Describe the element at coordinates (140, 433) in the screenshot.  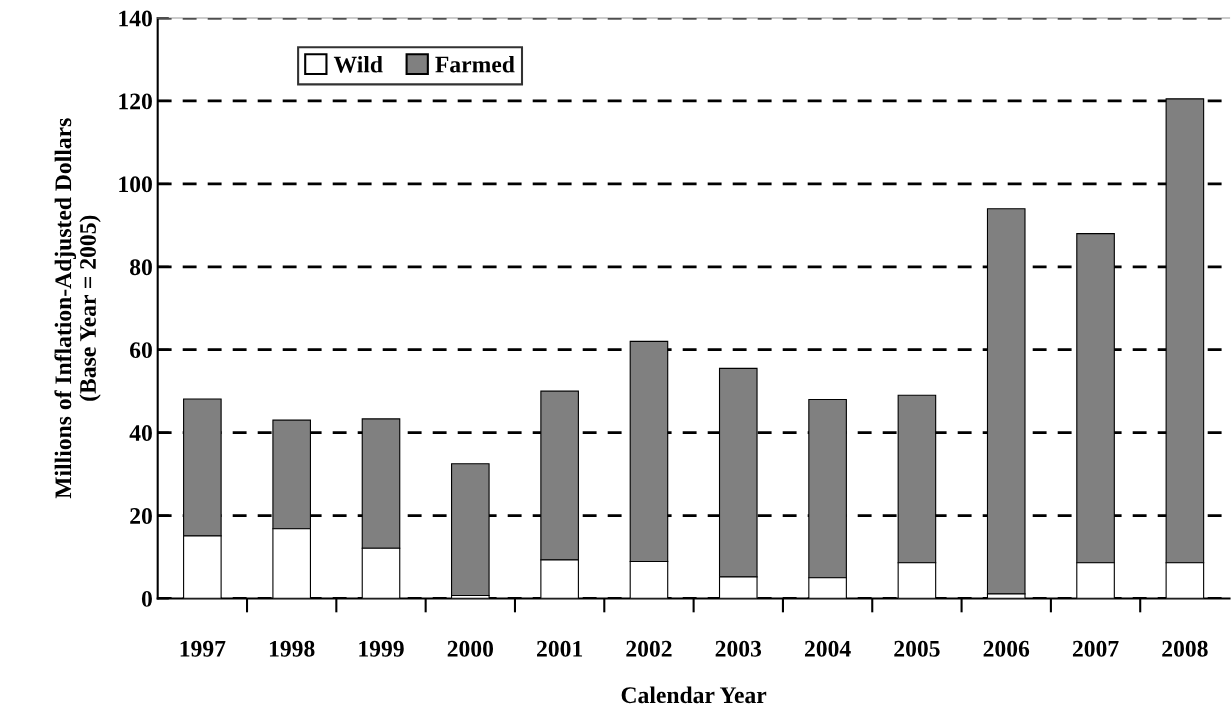
I see `y-tick-label: 40` at that location.